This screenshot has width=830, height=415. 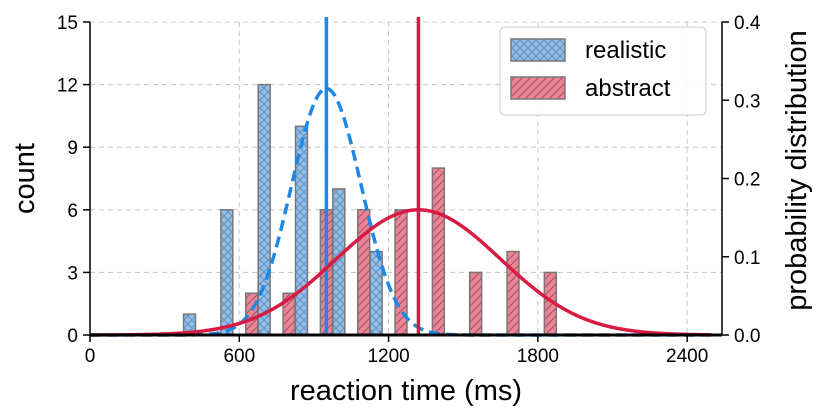 I want to click on x-tick-label: 600, so click(x=239, y=356).